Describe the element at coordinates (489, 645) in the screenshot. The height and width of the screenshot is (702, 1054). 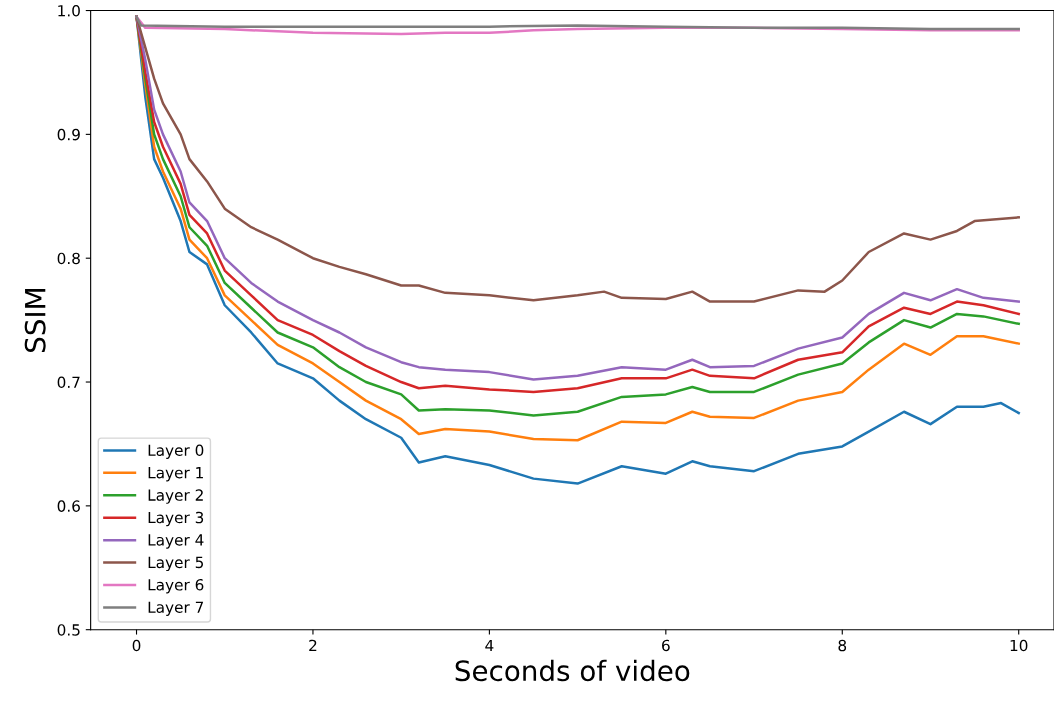
I see `x-tick-label: 4` at that location.